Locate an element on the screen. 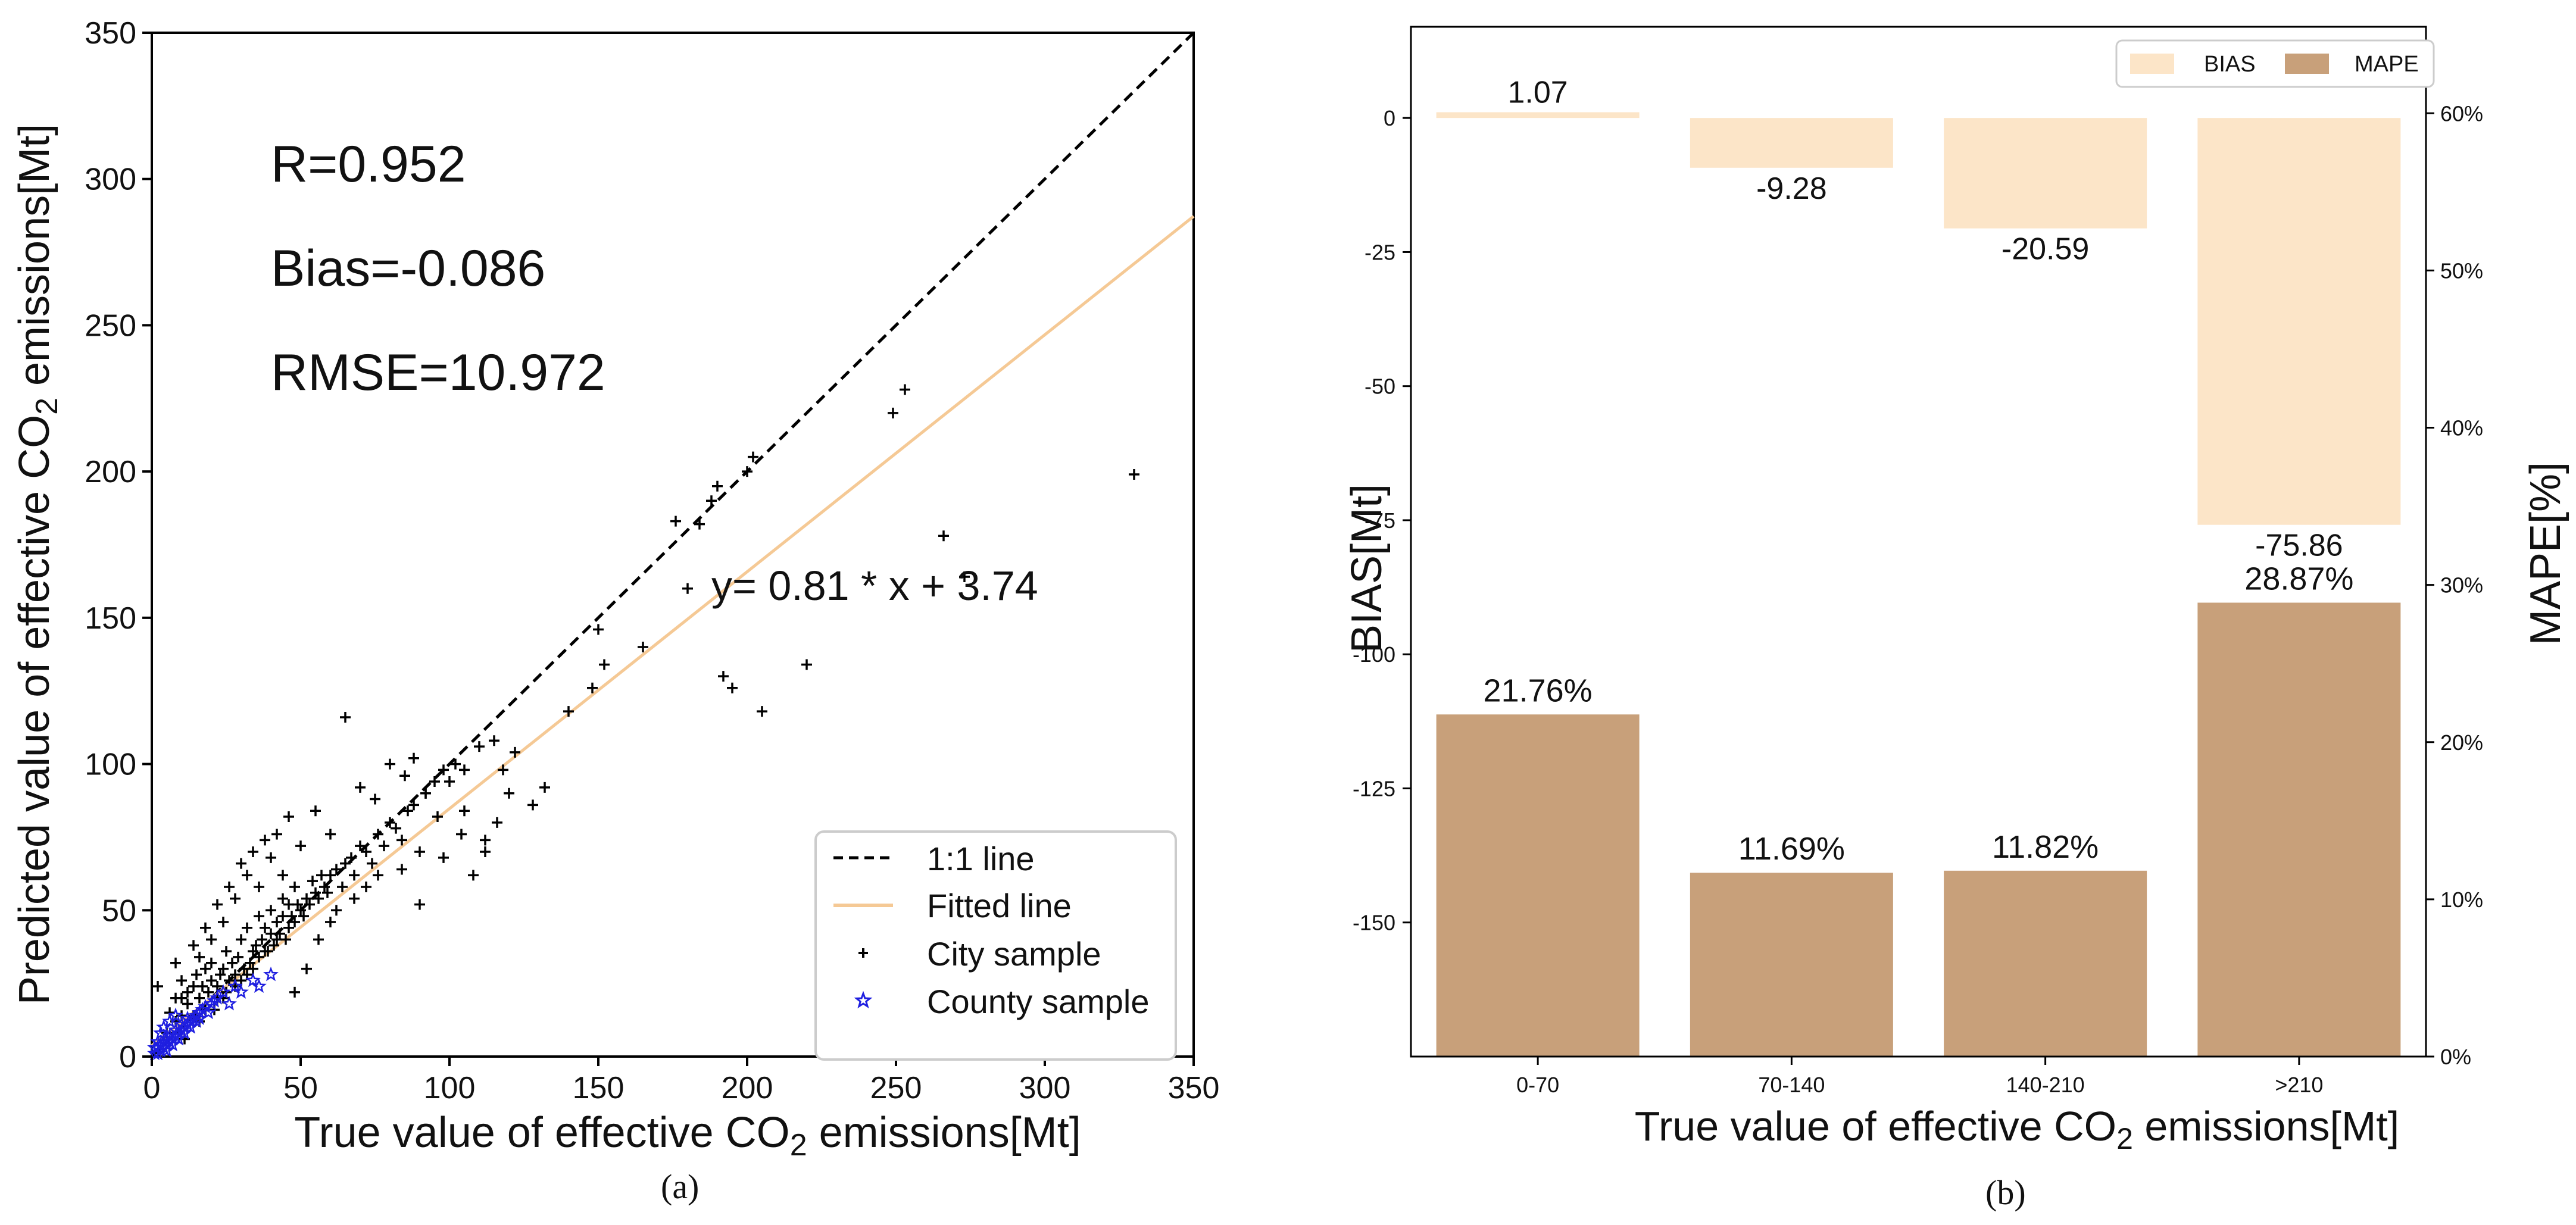 Image resolution: width=2576 pixels, height=1225 pixels. b-legend: BIAS MAPE is located at coordinates (2275, 63).